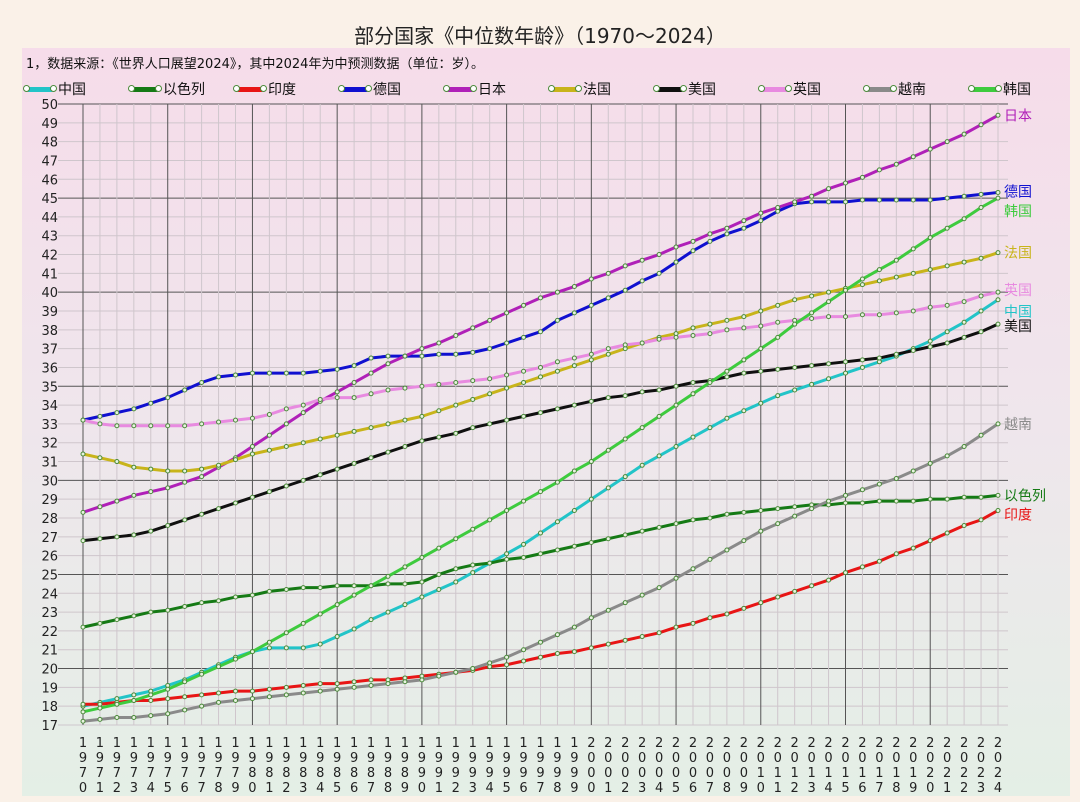  What do you see at coordinates (497, 89) in the screenshot?
I see `legend-item: 日本` at bounding box center [497, 89].